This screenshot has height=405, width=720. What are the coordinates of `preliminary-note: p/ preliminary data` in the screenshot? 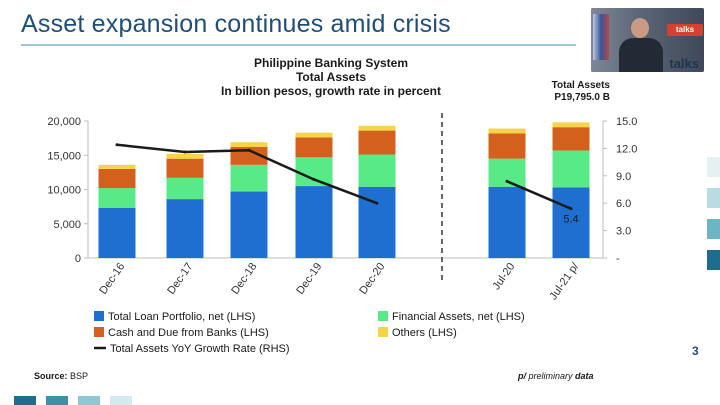 It's located at (556, 376).